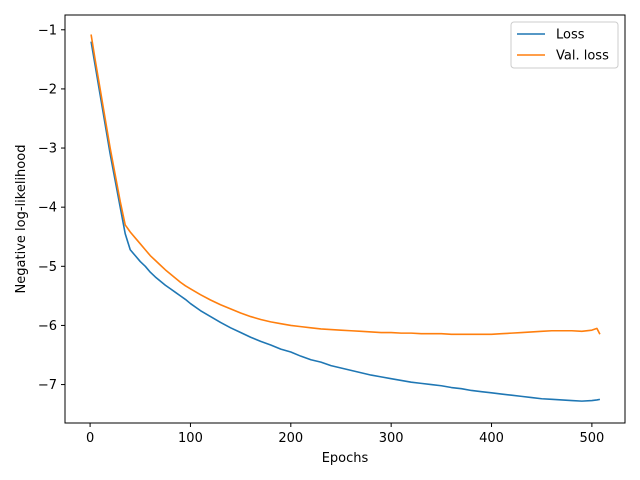 The width and height of the screenshot is (640, 480). What do you see at coordinates (391, 438) in the screenshot?
I see `x-tick-label: 300` at bounding box center [391, 438].